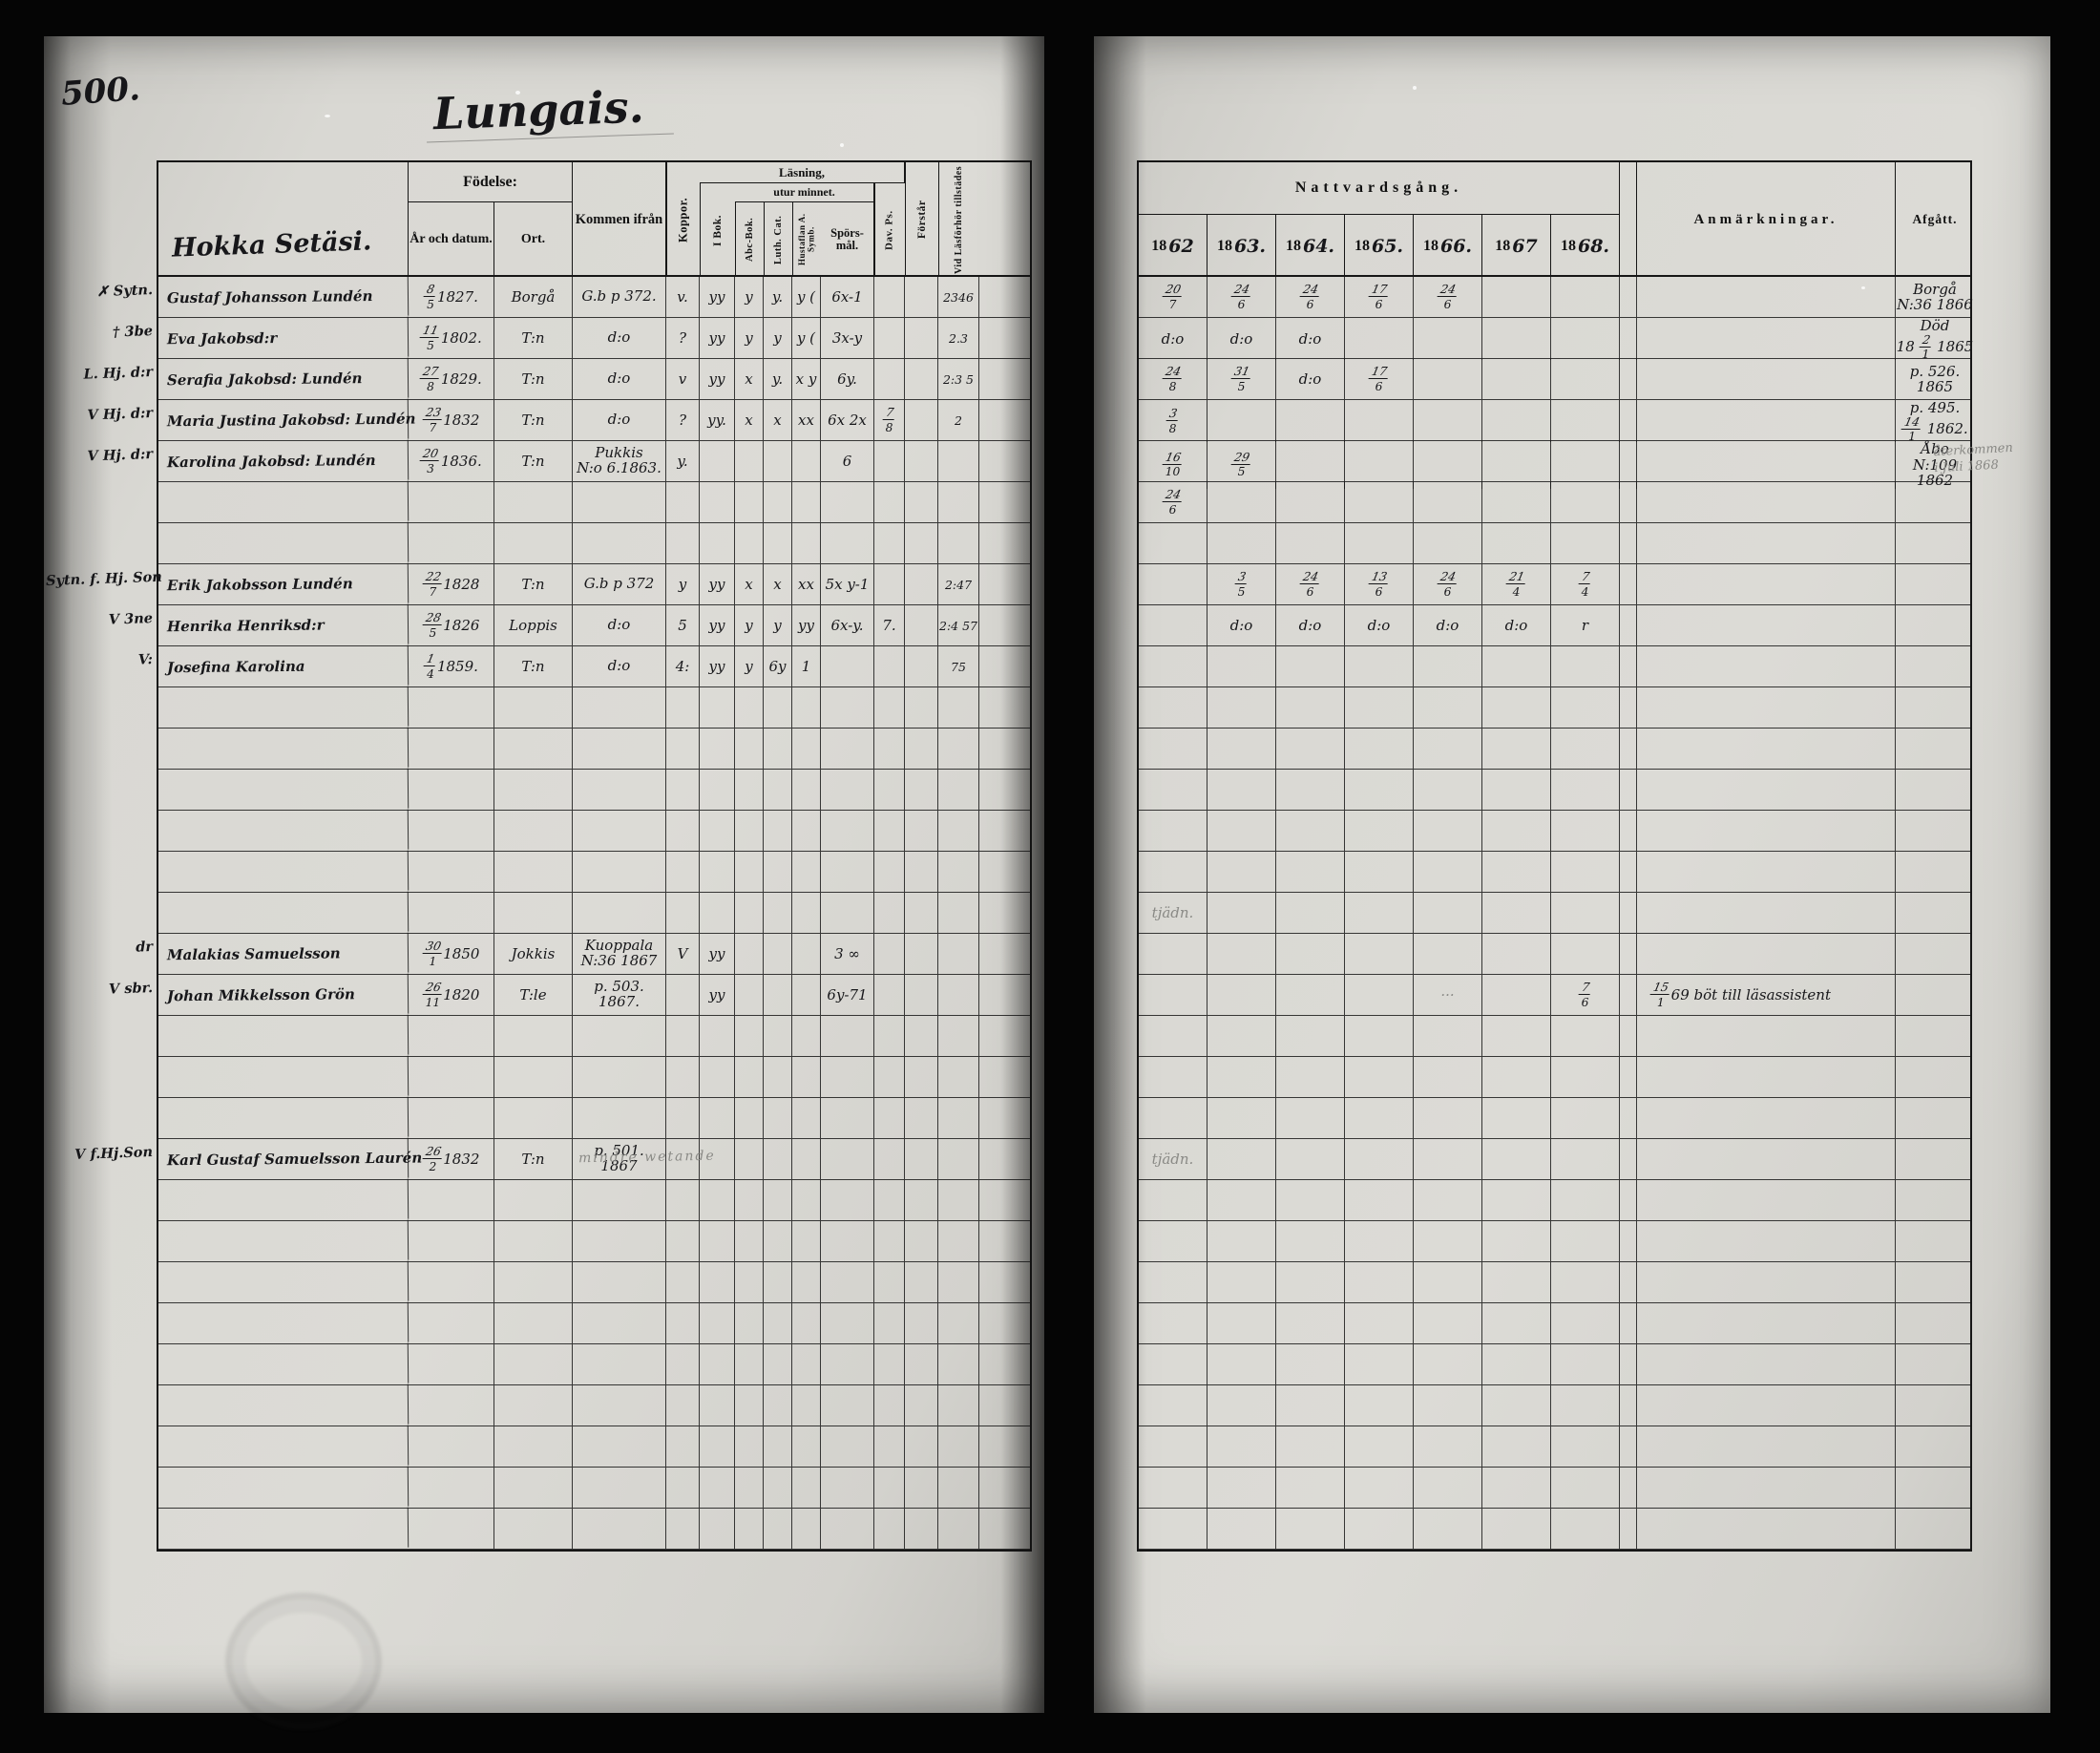 The height and width of the screenshot is (1753, 2100). What do you see at coordinates (806, 666) in the screenshot?
I see `cell-hs: 1` at bounding box center [806, 666].